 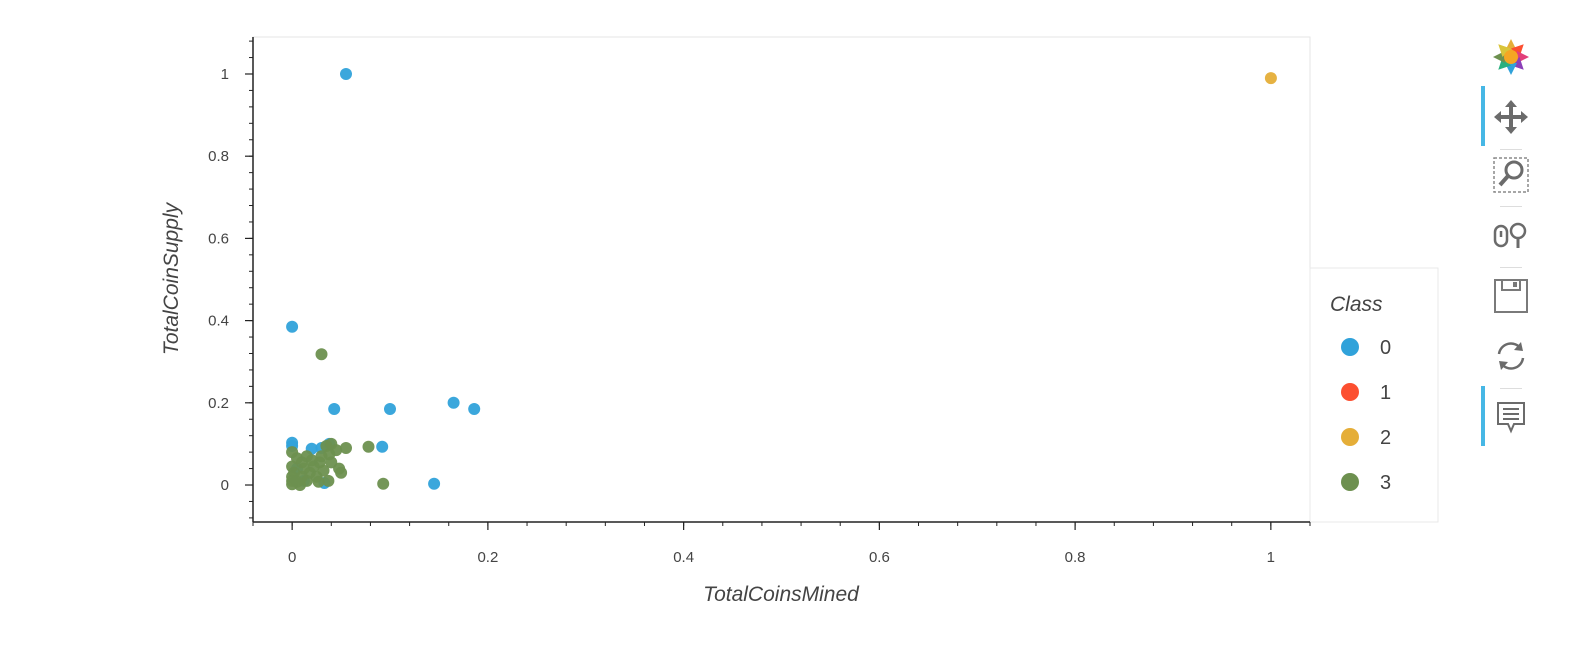 I want to click on legend-label-class-0: 0, so click(x=1385, y=348).